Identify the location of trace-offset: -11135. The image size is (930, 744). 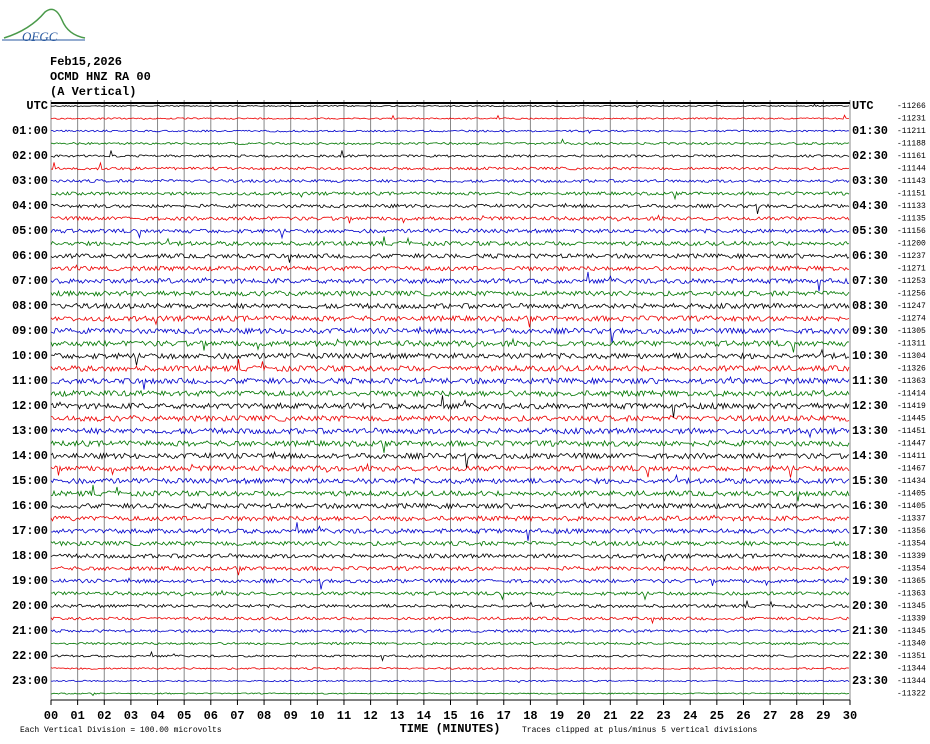
(911, 219).